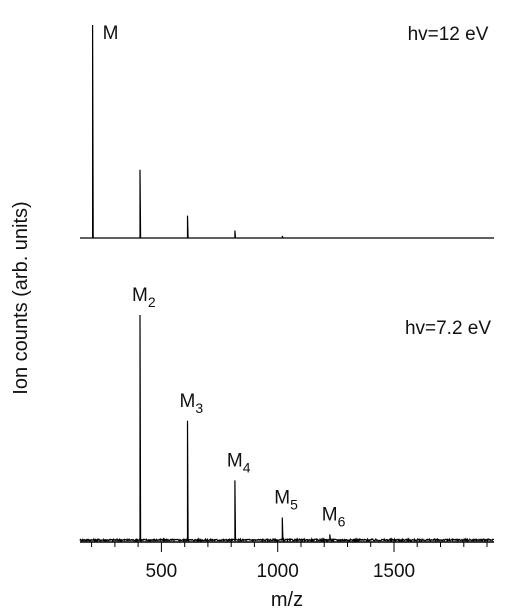  I want to click on x-tick-label: 500, so click(162, 571).